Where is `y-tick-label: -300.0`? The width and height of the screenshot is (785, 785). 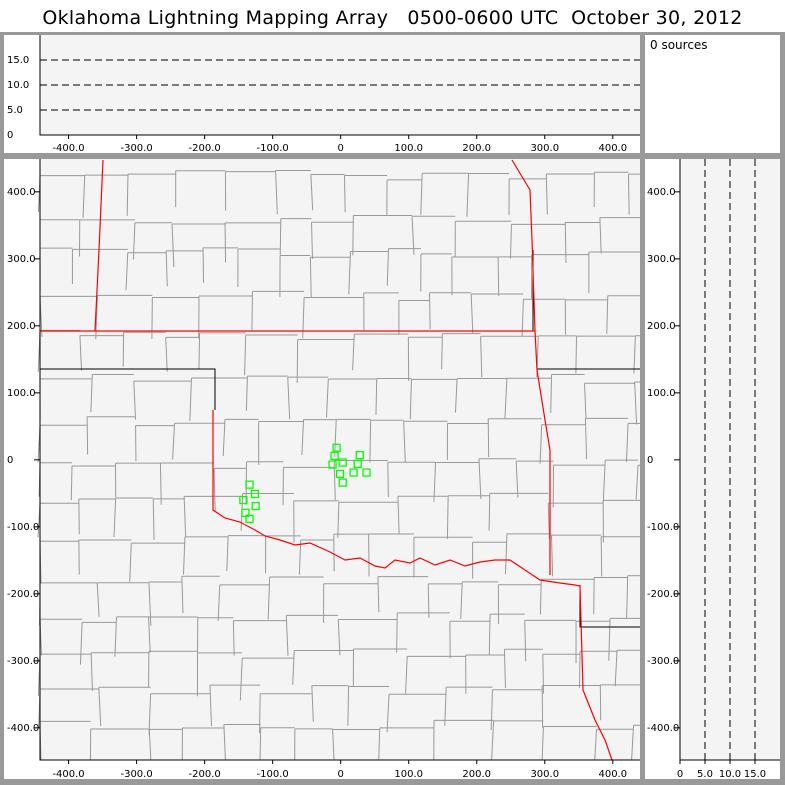 y-tick-label: -300.0 is located at coordinates (663, 661).